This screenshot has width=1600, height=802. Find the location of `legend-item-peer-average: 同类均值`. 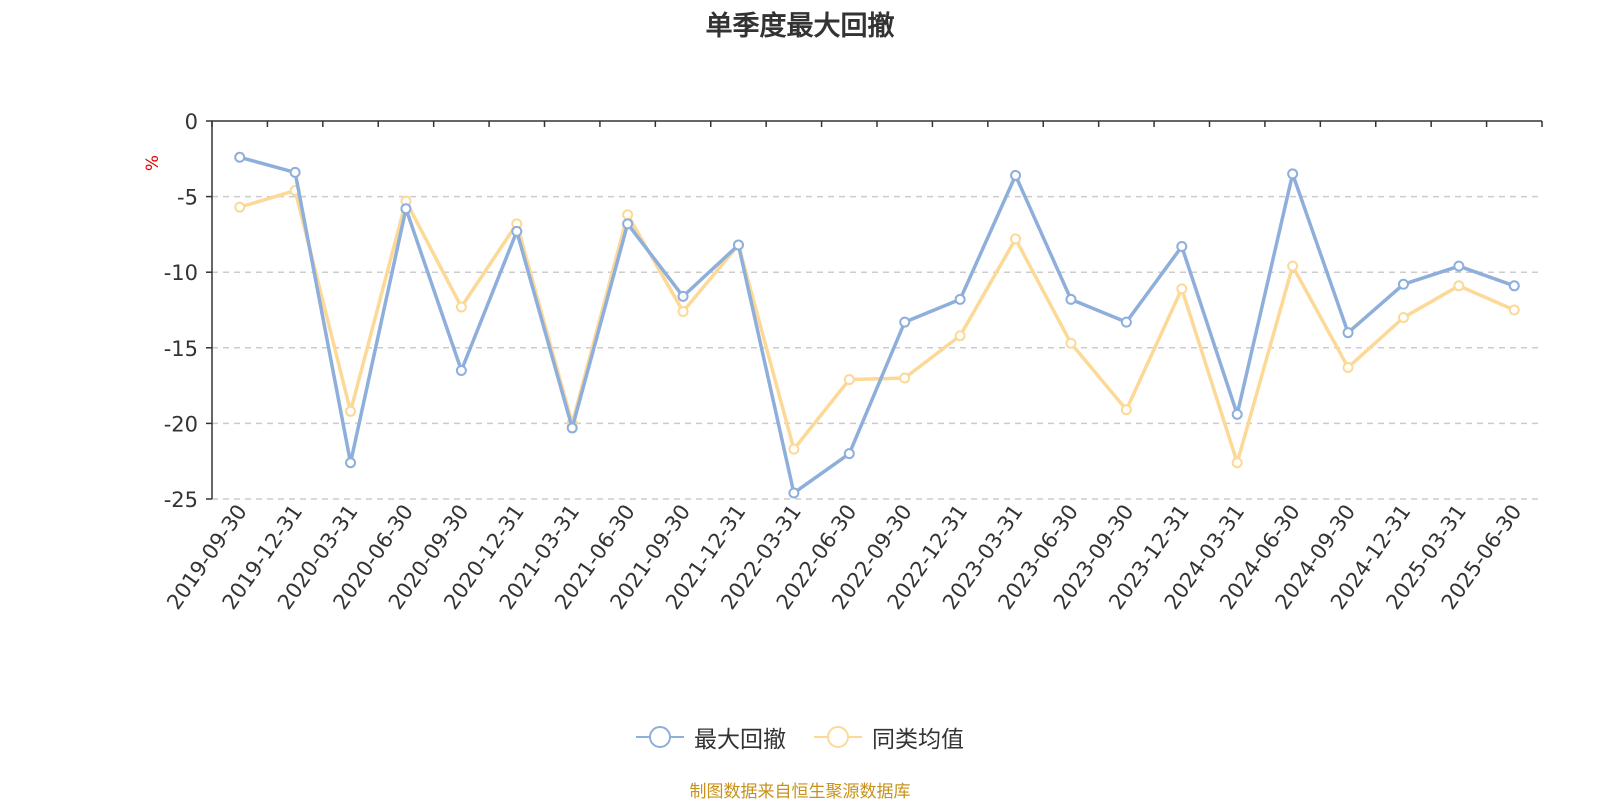

legend-item-peer-average: 同类均值 is located at coordinates (889, 737).